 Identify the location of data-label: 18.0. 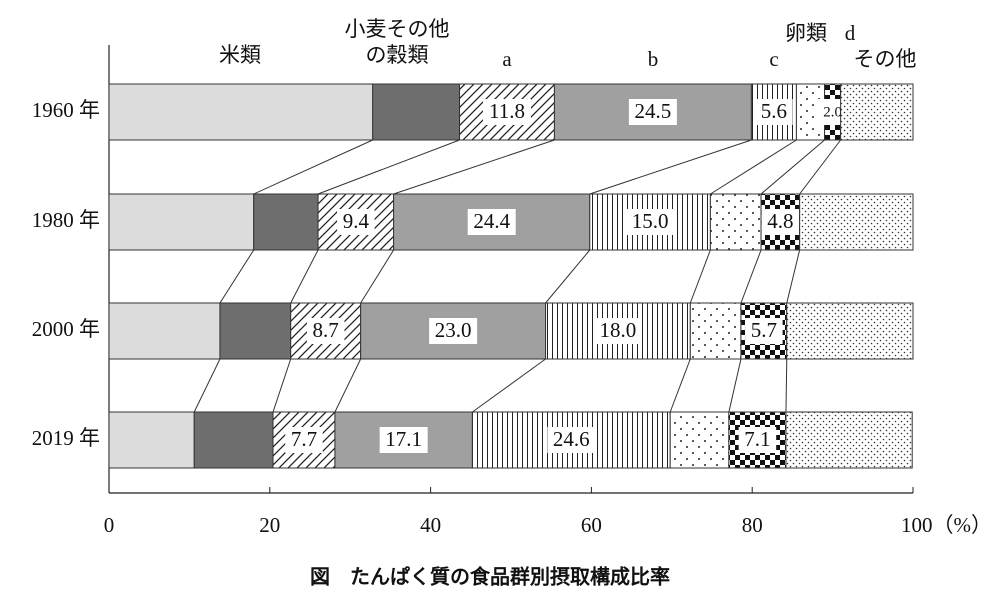
(618, 330).